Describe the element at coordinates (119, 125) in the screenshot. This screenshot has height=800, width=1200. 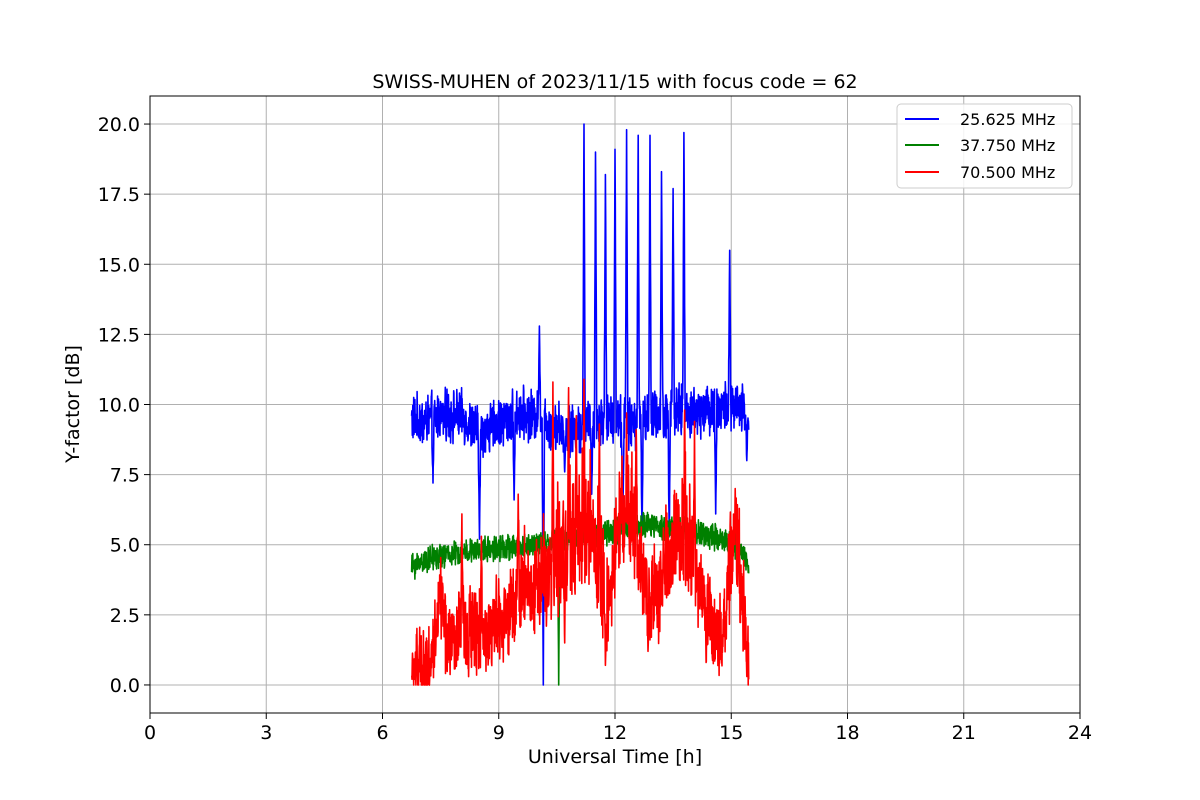
I see `y-tick-label: 20.0` at that location.